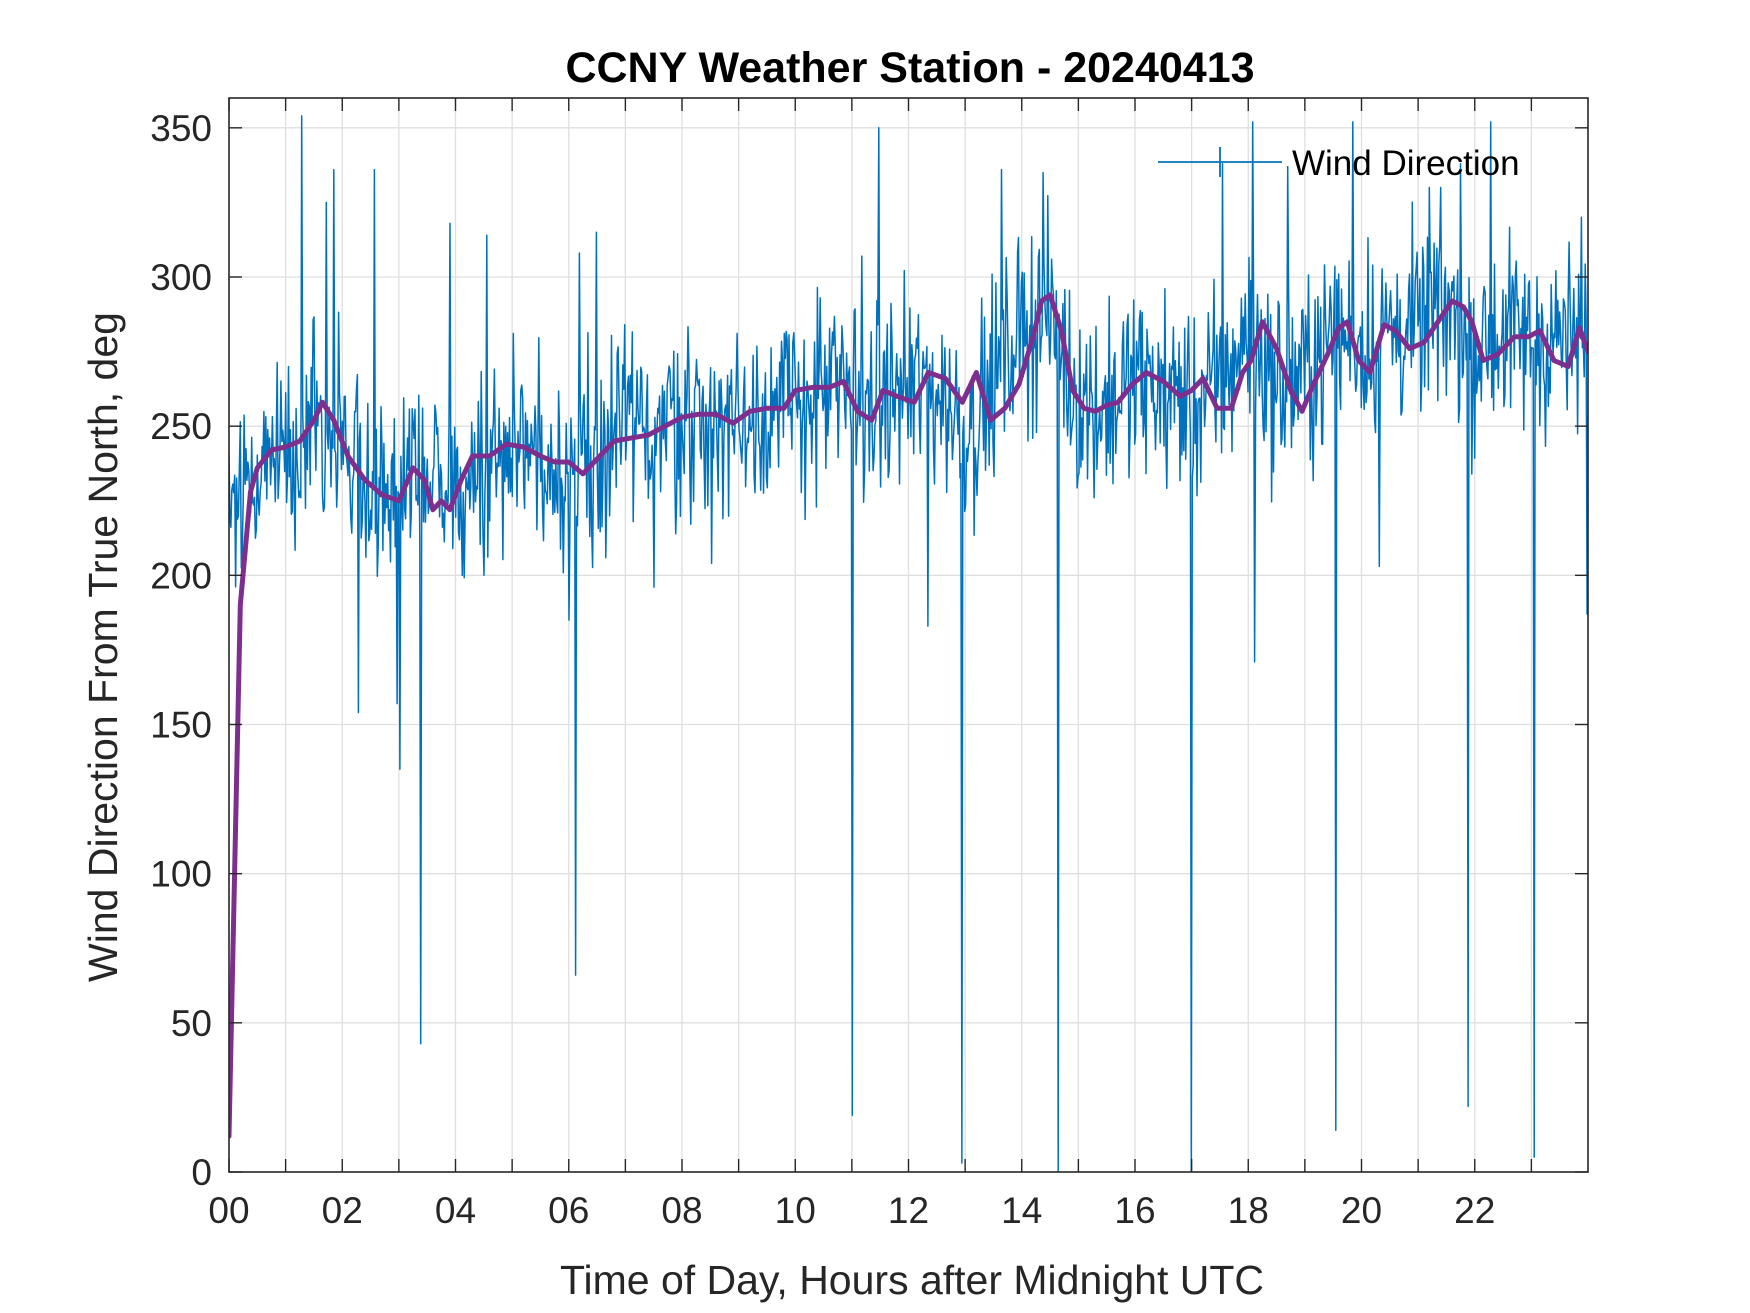 This screenshot has height=1313, width=1750. What do you see at coordinates (191, 1023) in the screenshot?
I see `y-tick-label: 50` at bounding box center [191, 1023].